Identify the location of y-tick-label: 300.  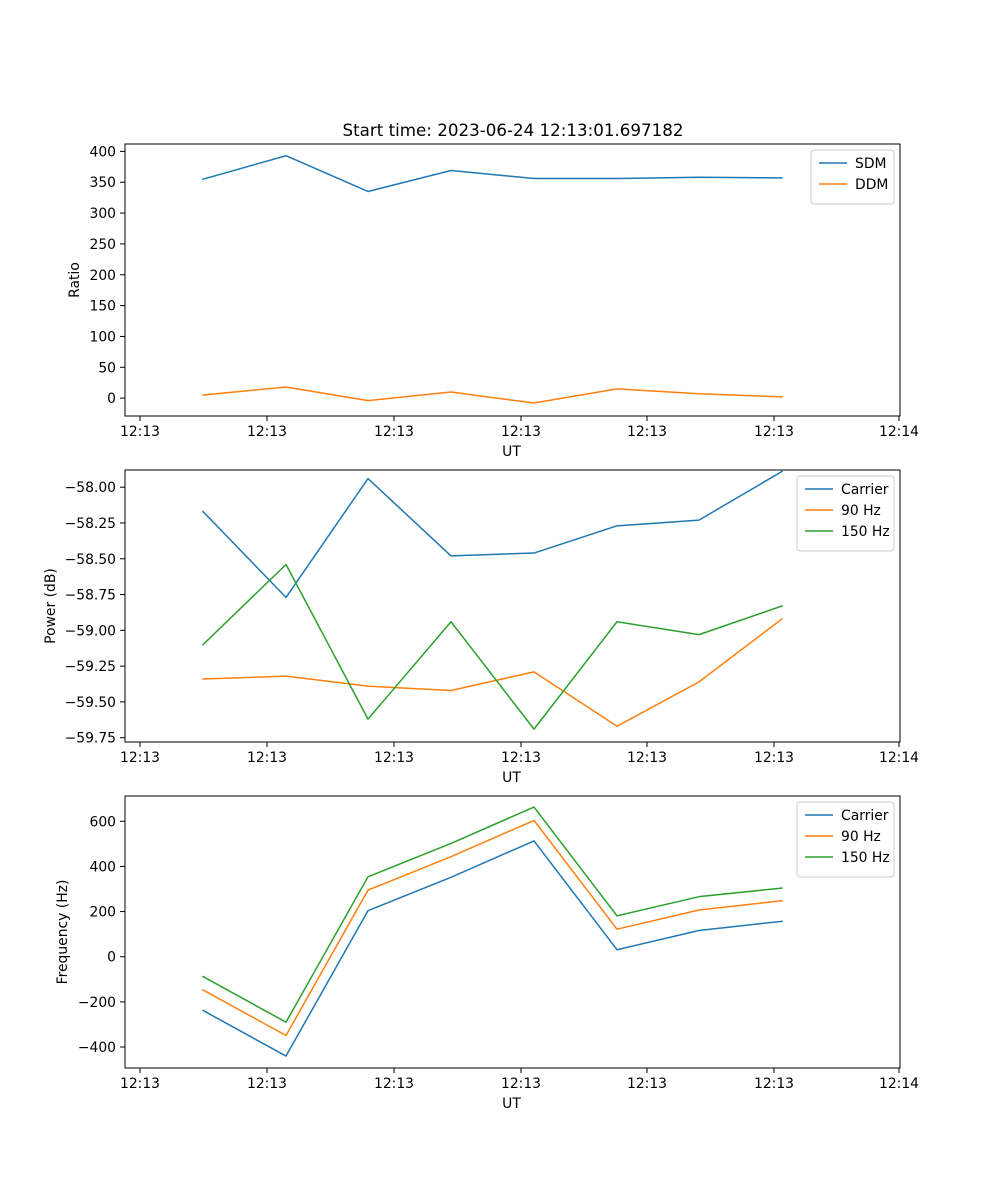
(102, 214).